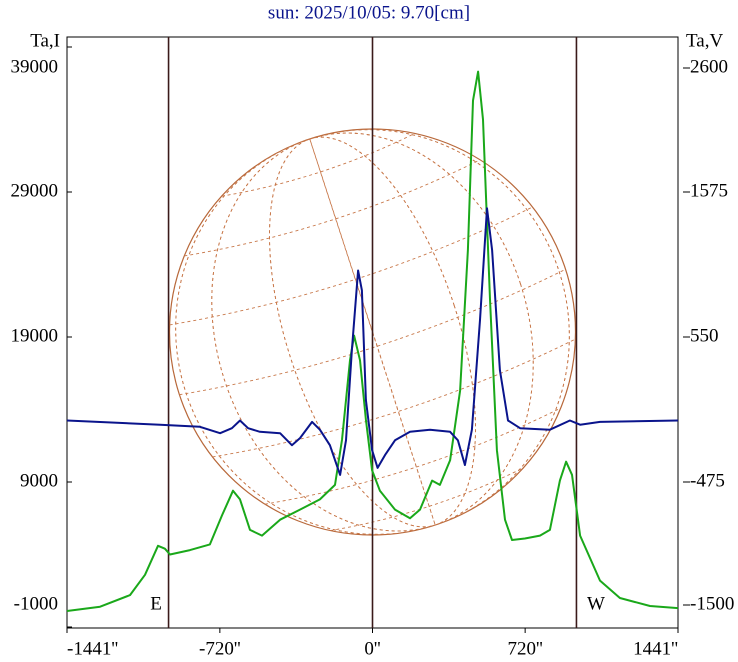  I want to click on annotation: E, so click(156, 603).